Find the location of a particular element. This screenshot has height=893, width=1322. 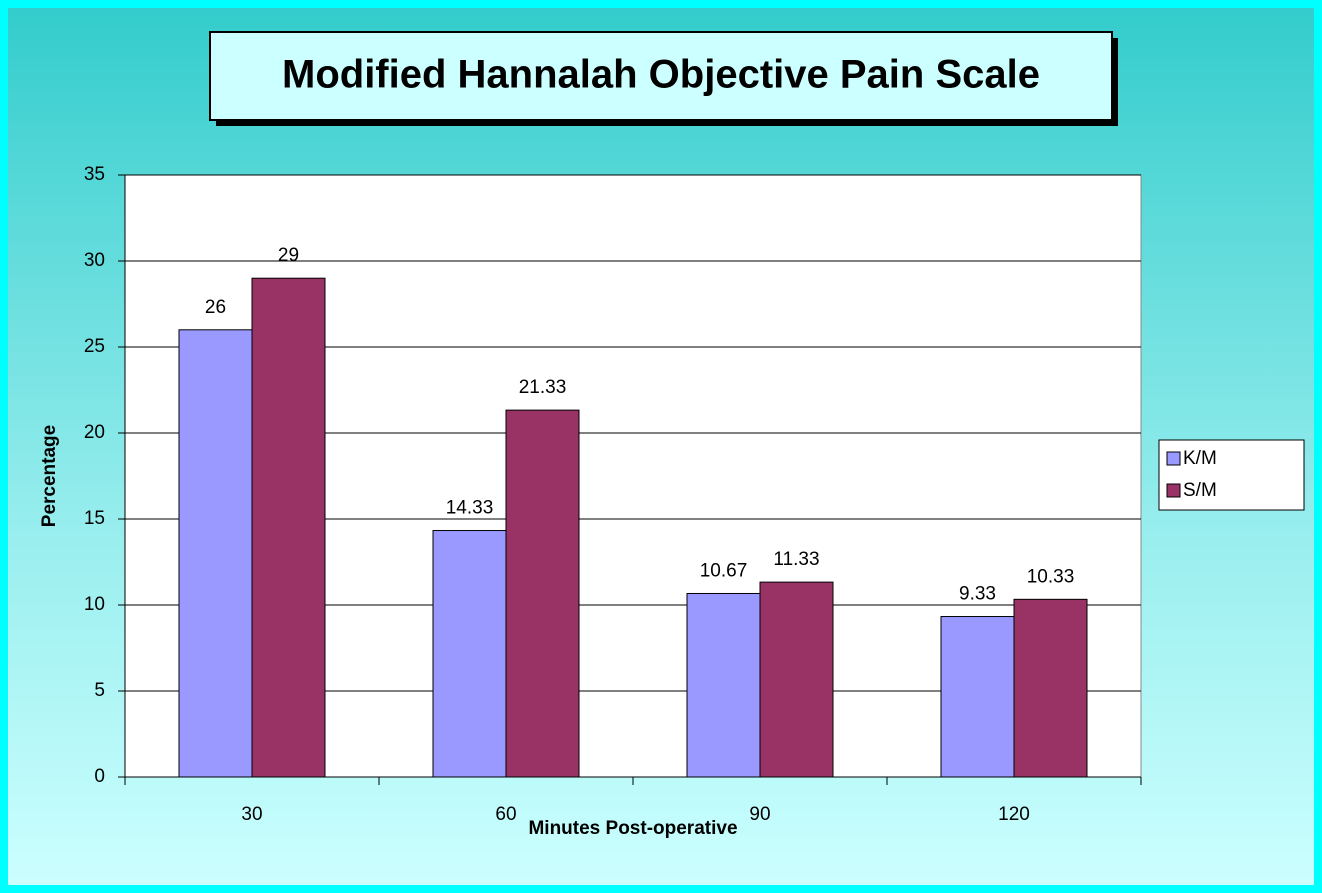

data-label: 11.33 is located at coordinates (796, 559).